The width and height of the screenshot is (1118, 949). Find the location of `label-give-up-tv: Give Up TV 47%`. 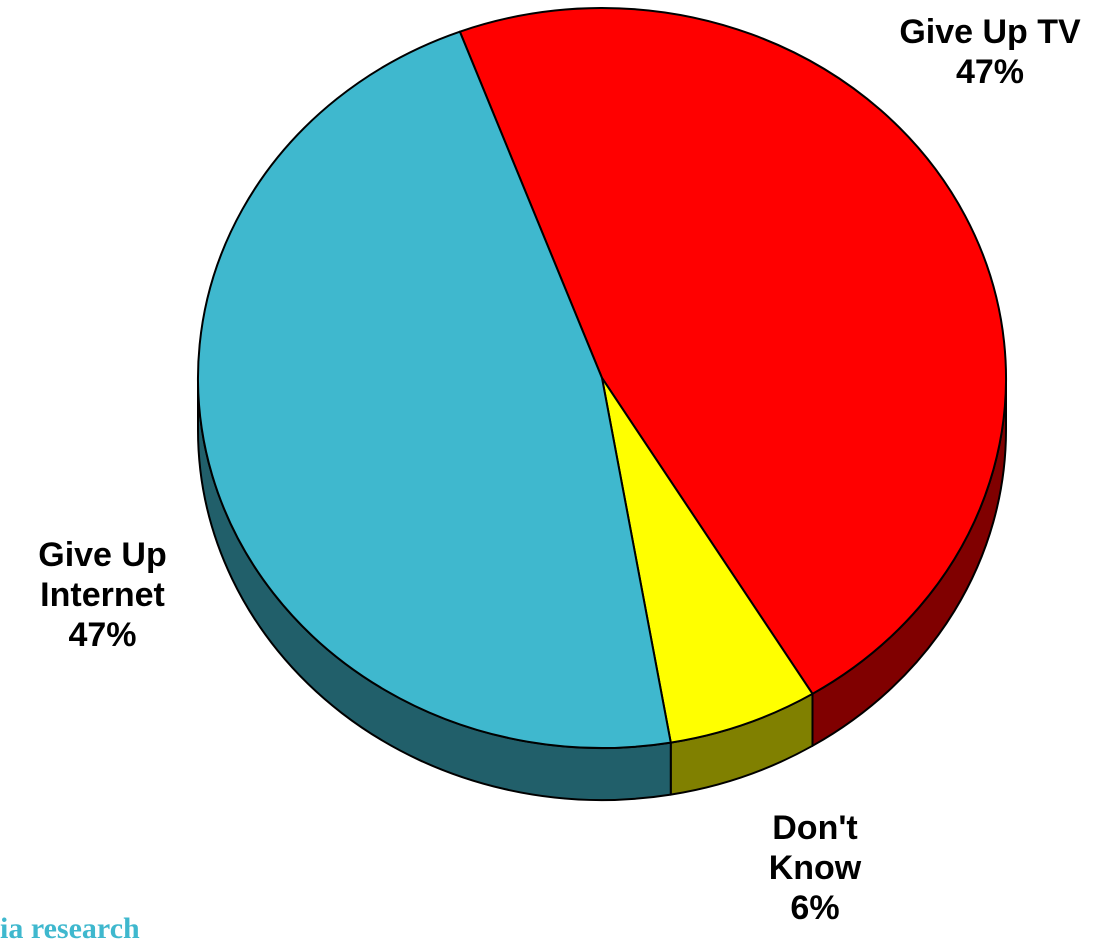

label-give-up-tv: Give Up TV 47% is located at coordinates (990, 52).